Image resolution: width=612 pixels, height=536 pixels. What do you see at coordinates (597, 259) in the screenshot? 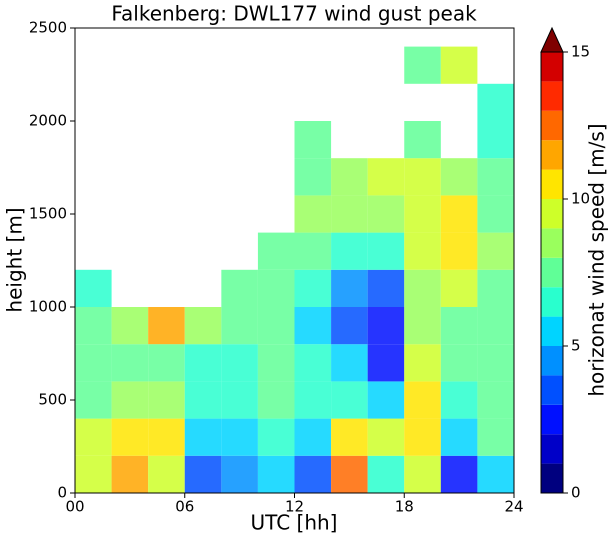
I see `colorbar-label: horizonat wind speed [m/s]` at bounding box center [597, 259].